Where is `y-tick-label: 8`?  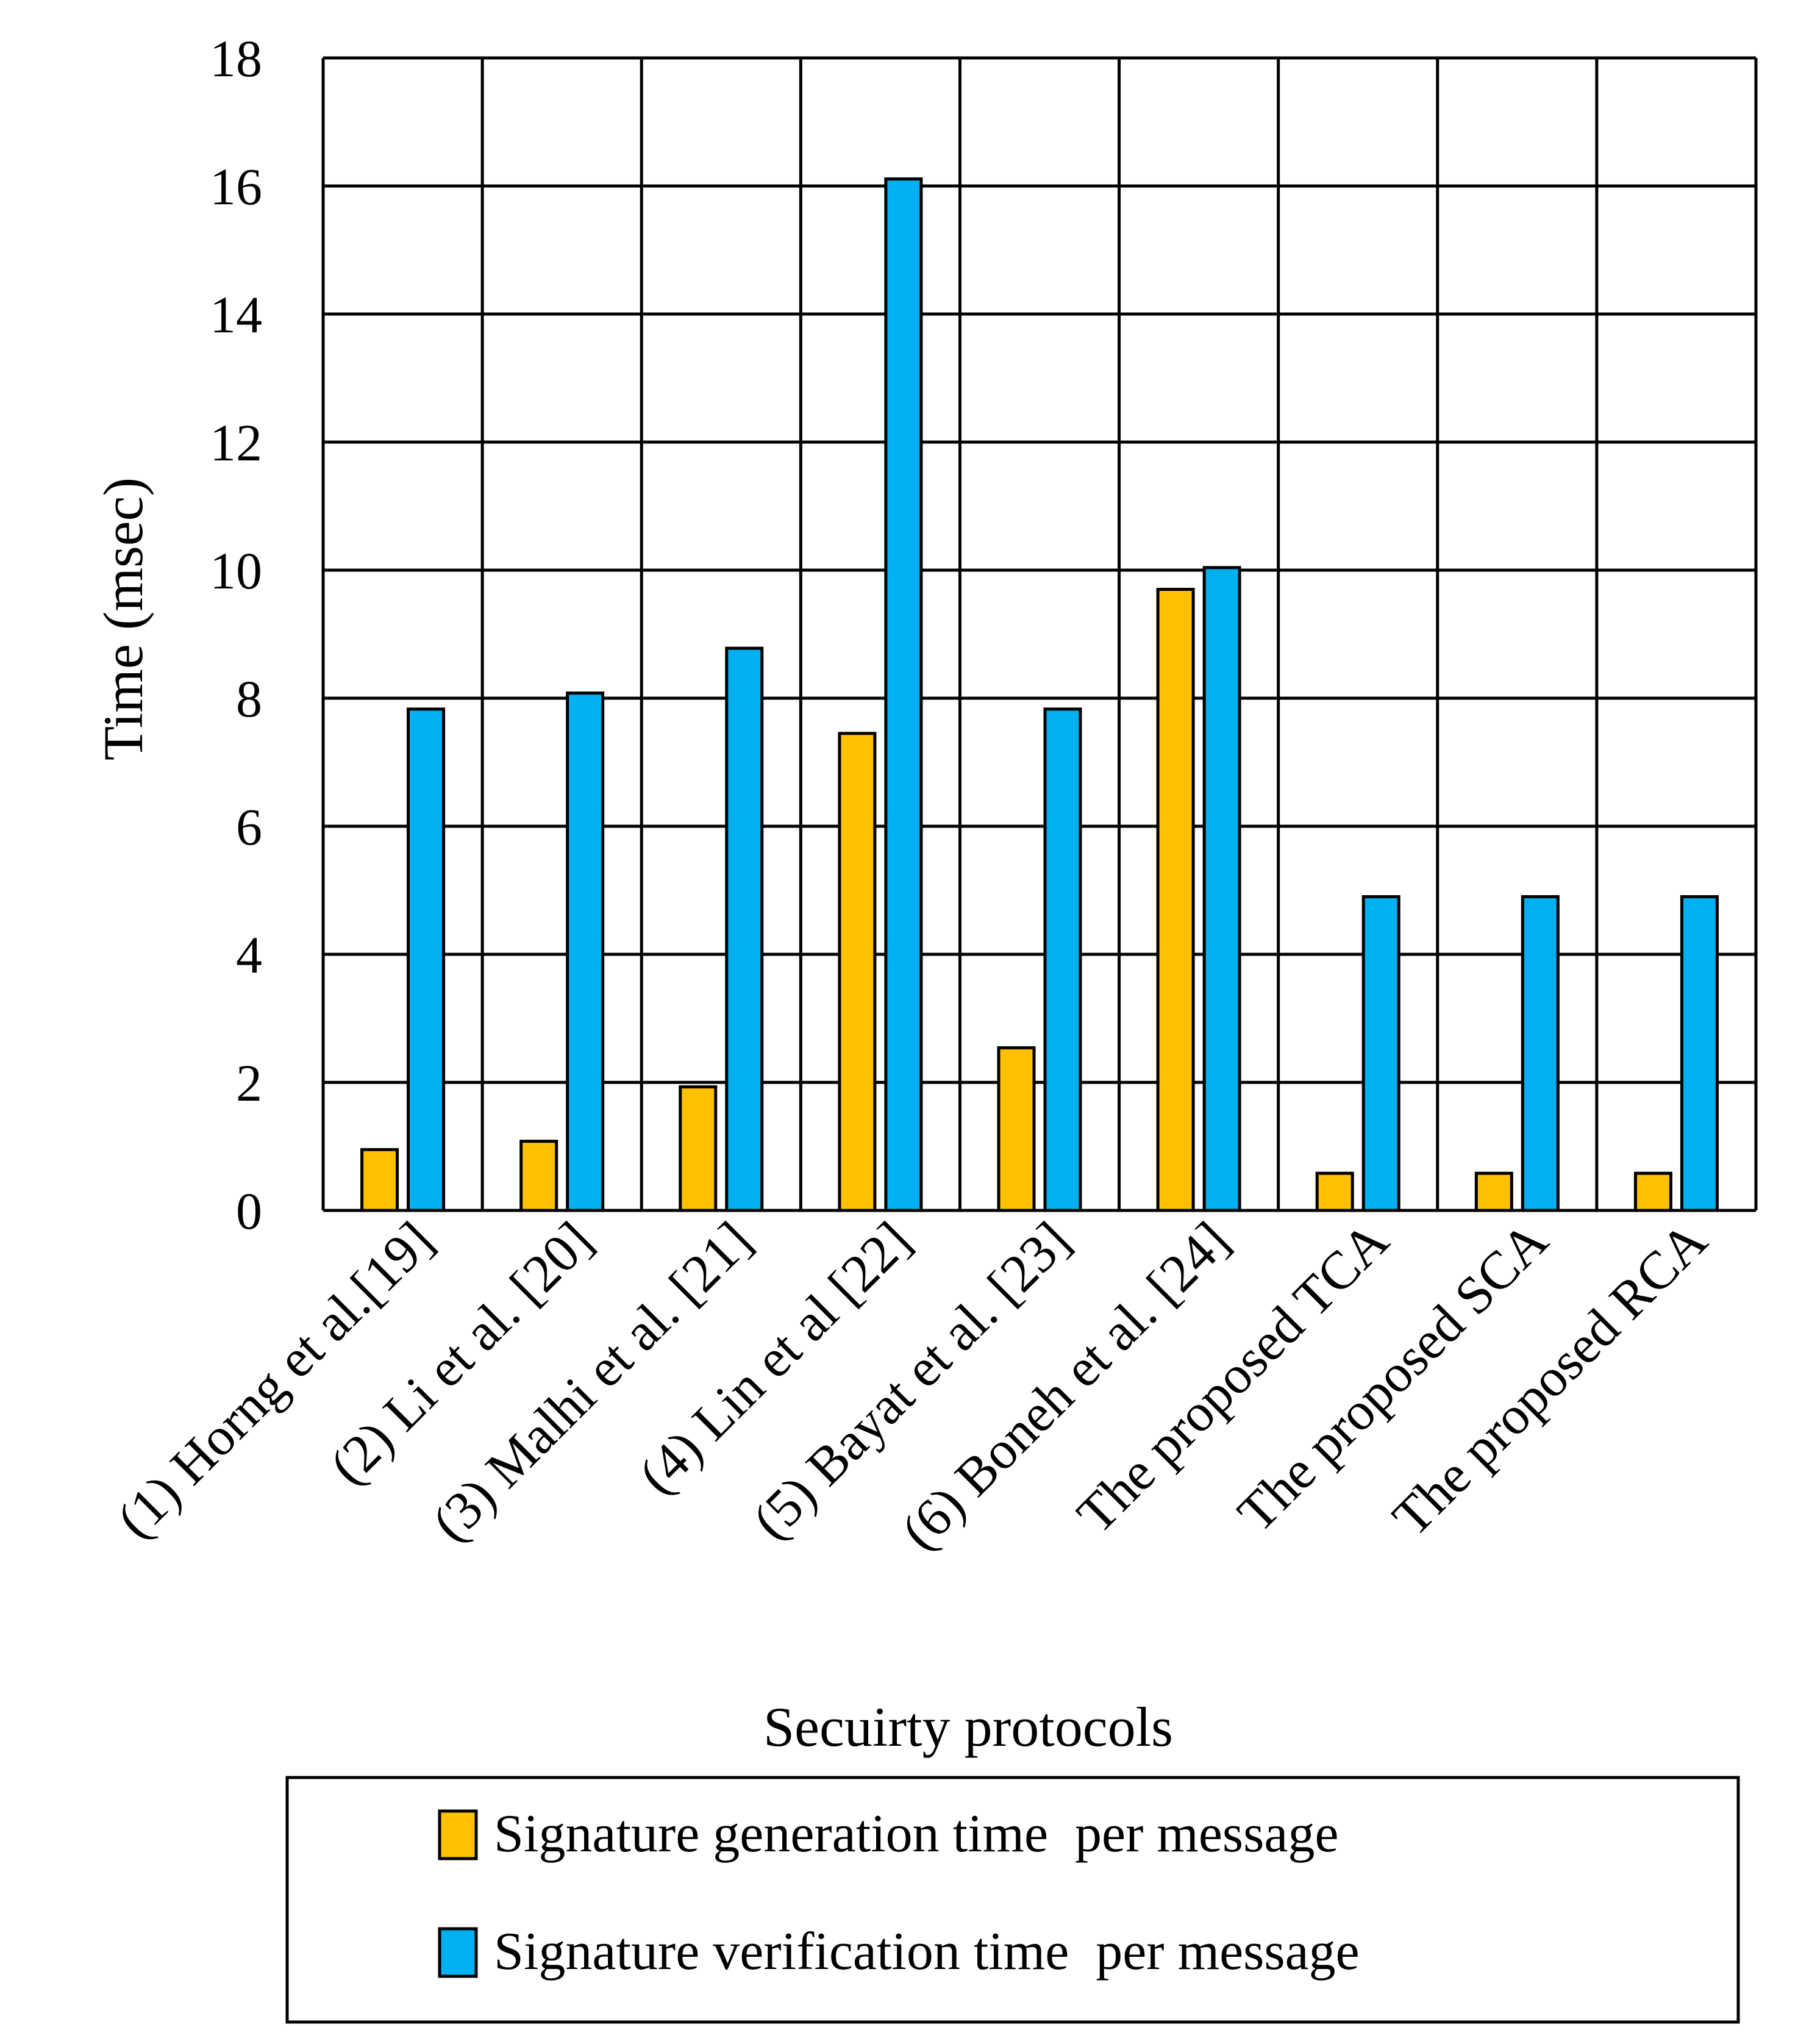
y-tick-label: 8 is located at coordinates (249, 699).